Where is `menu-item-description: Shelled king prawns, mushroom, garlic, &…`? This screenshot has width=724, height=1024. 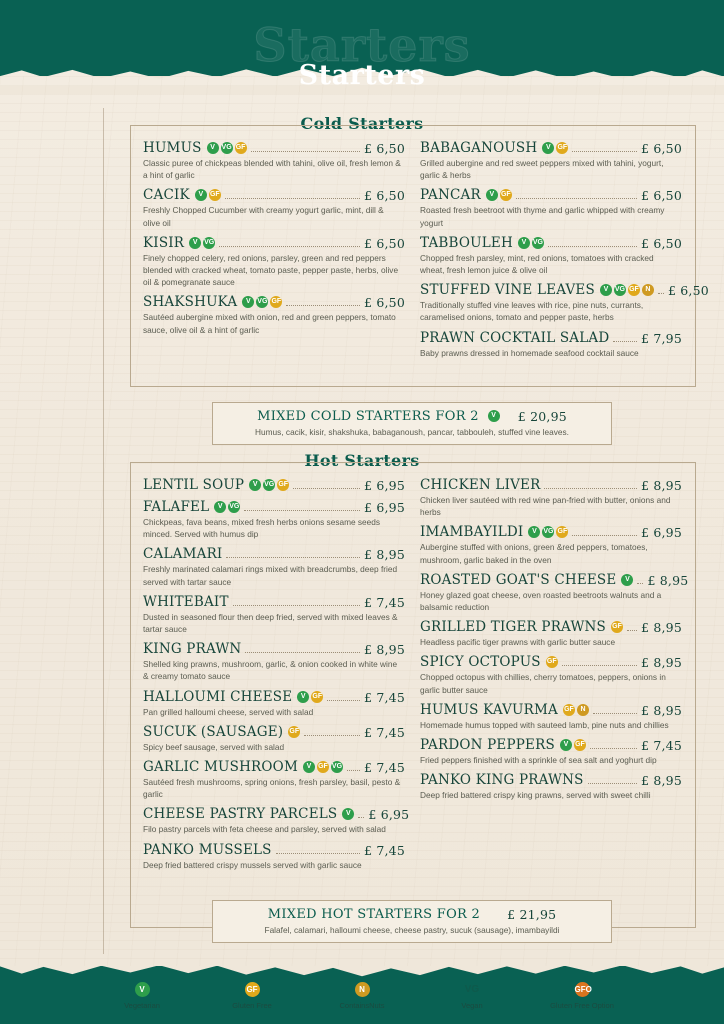 menu-item-description: Shelled king prawns, mushroom, garlic, &… is located at coordinates (270, 670).